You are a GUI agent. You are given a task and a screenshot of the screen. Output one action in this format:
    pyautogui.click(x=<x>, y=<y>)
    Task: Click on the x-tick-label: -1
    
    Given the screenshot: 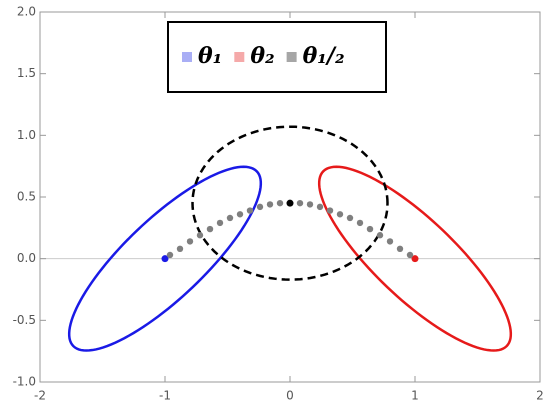 What is the action you would take?
    pyautogui.click(x=165, y=396)
    